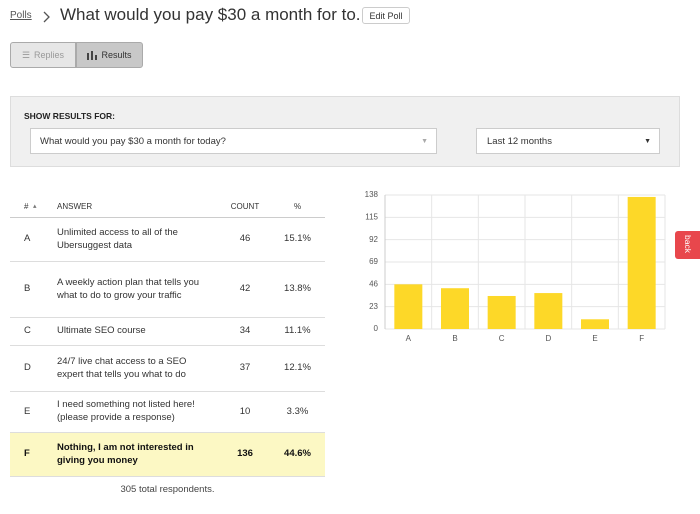 The image size is (700, 514). I want to click on table-cell: B, so click(27, 289).